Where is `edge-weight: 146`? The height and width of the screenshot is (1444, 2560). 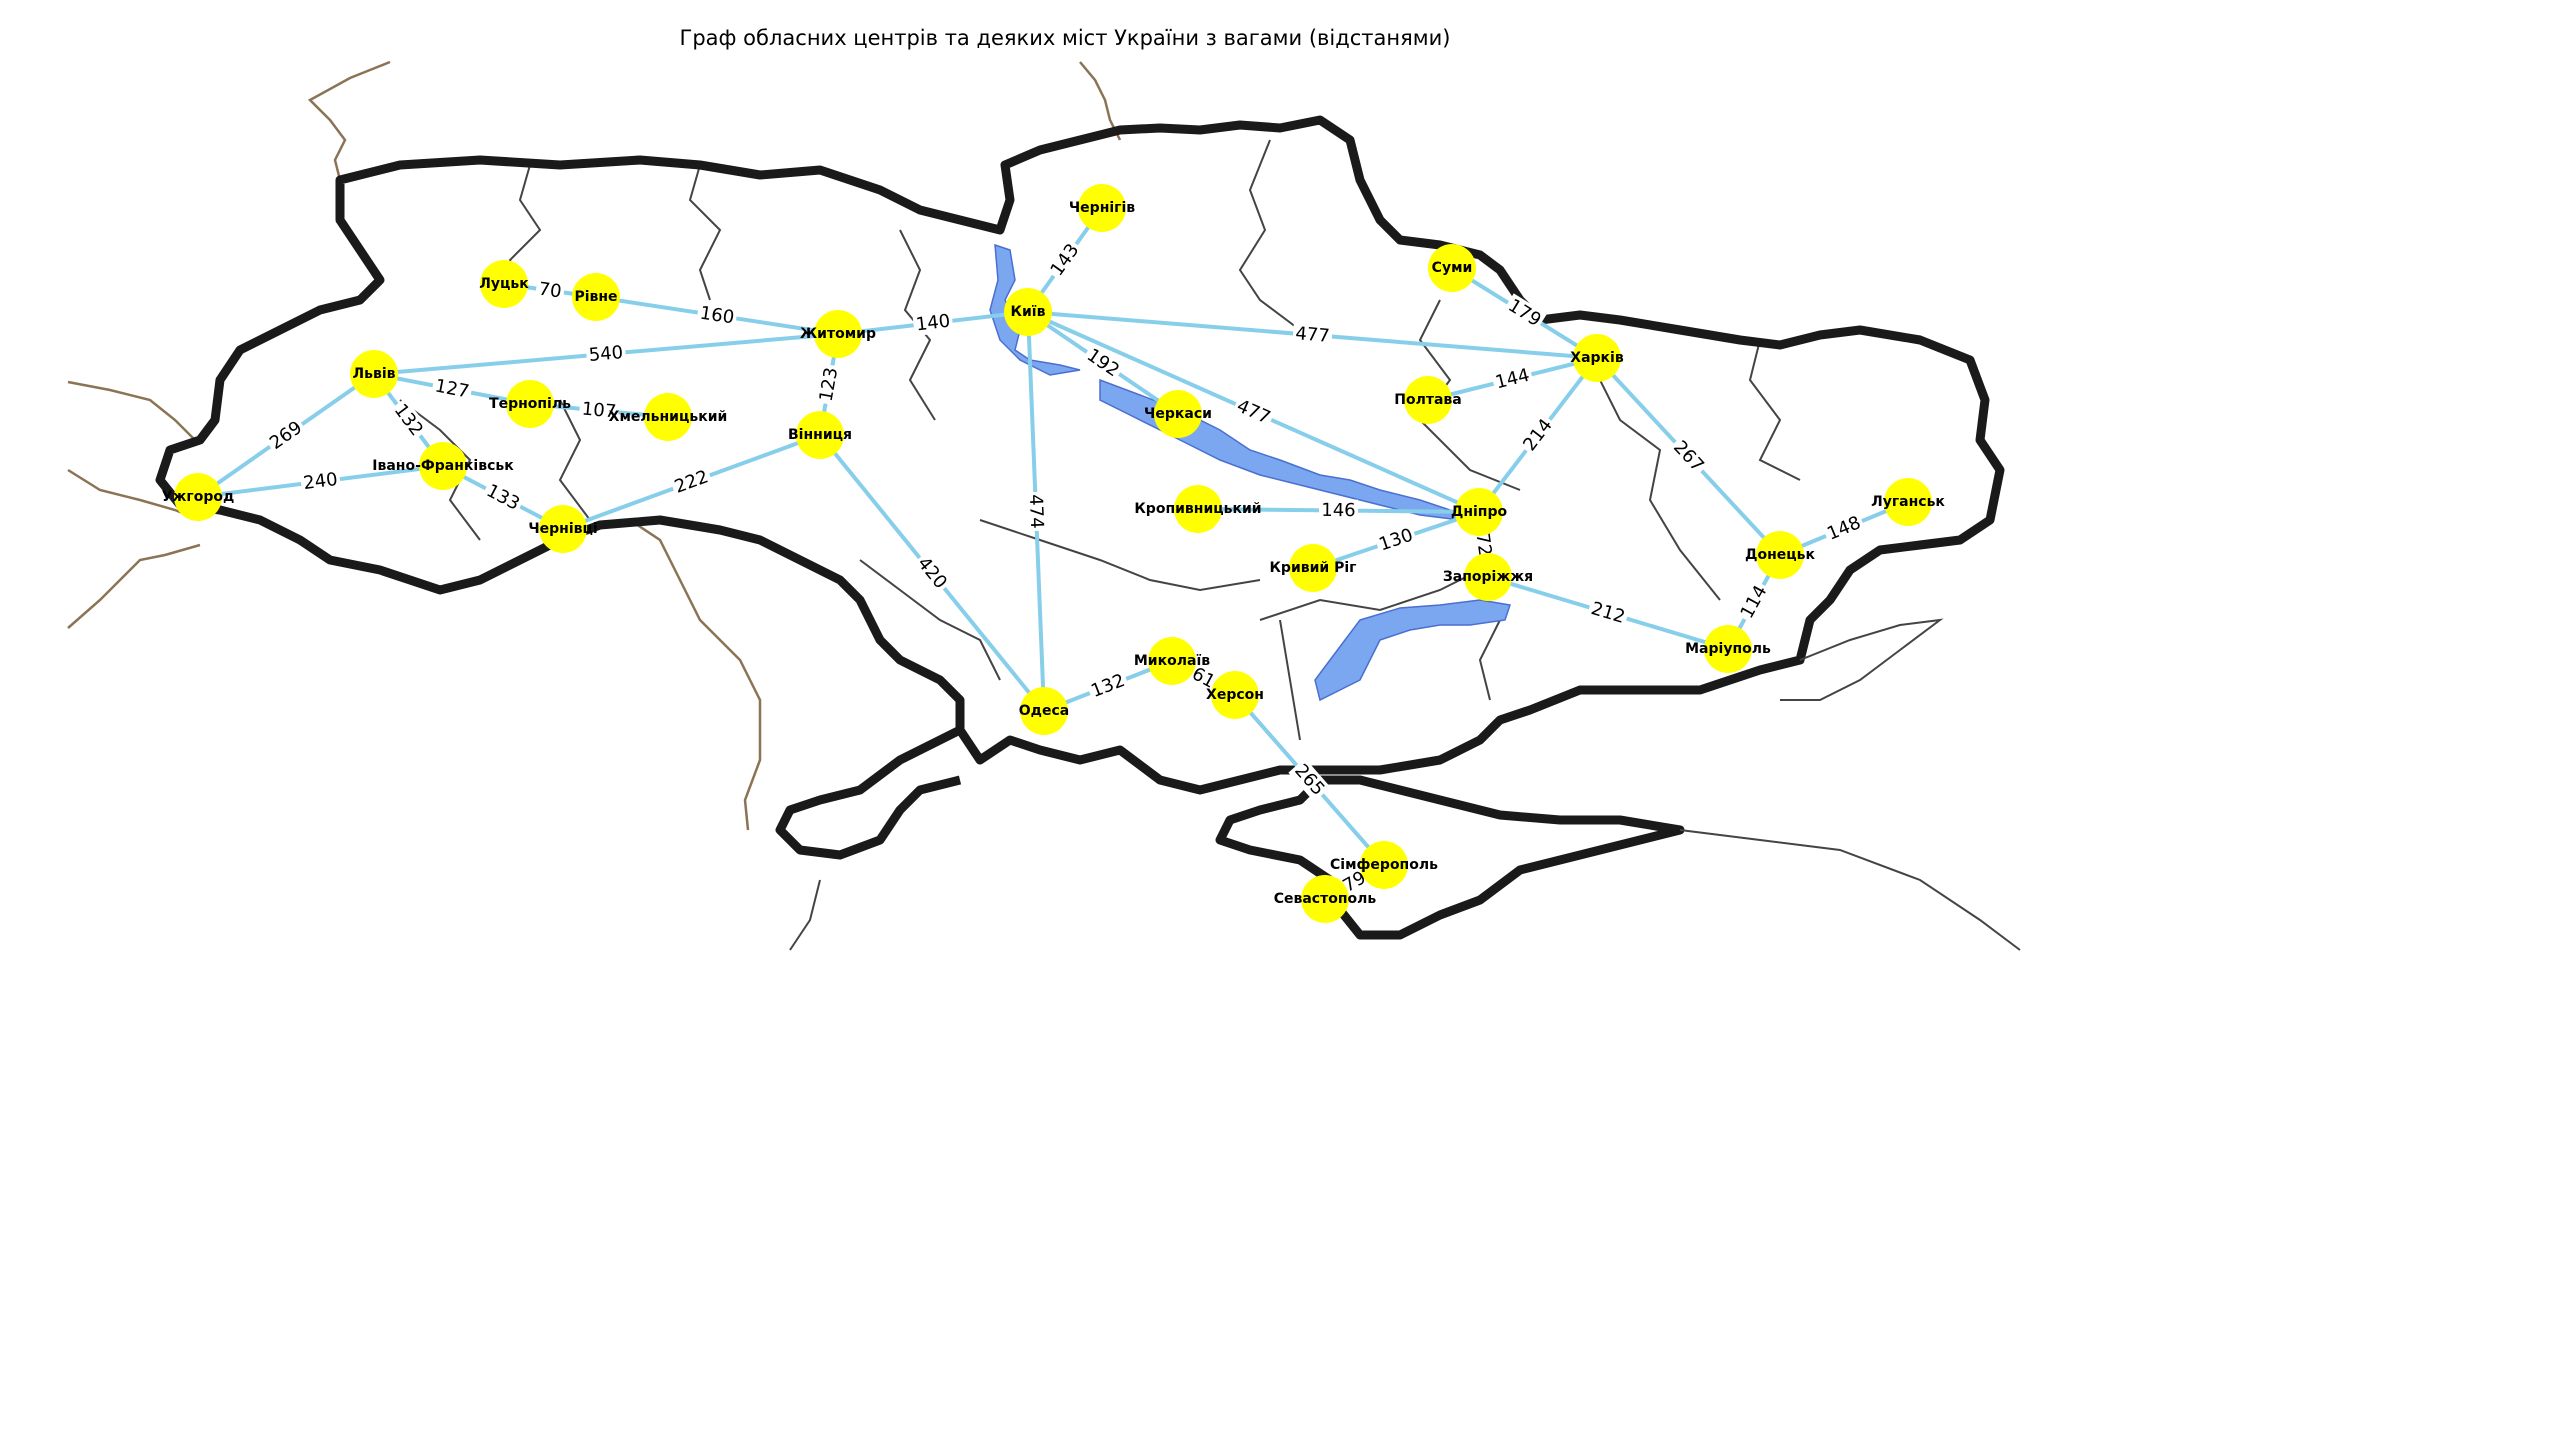
edge-weight: 146 is located at coordinates (1338, 510).